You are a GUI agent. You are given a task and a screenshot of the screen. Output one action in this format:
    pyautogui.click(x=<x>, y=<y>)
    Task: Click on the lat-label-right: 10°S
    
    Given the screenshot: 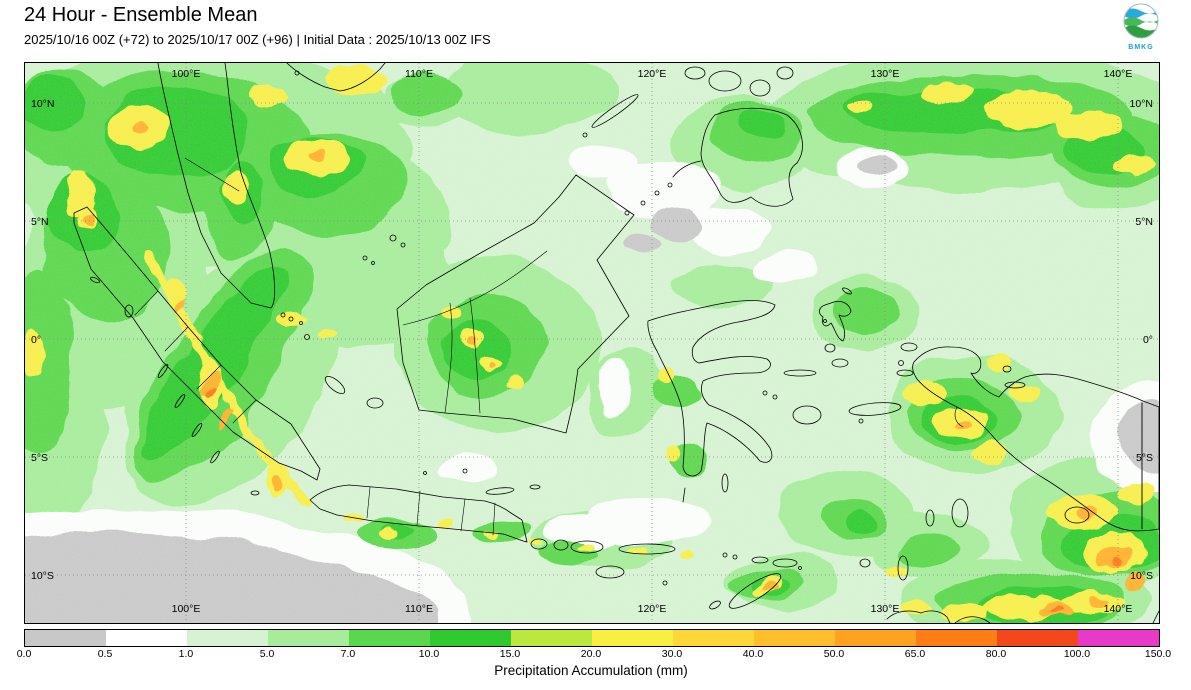 What is the action you would take?
    pyautogui.click(x=1141, y=576)
    